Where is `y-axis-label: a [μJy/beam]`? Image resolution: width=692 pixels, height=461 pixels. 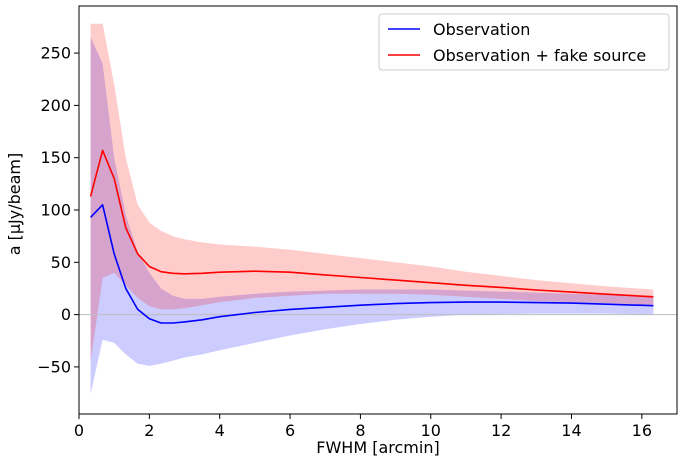
y-axis-label: a [μJy/beam] is located at coordinates (14, 204).